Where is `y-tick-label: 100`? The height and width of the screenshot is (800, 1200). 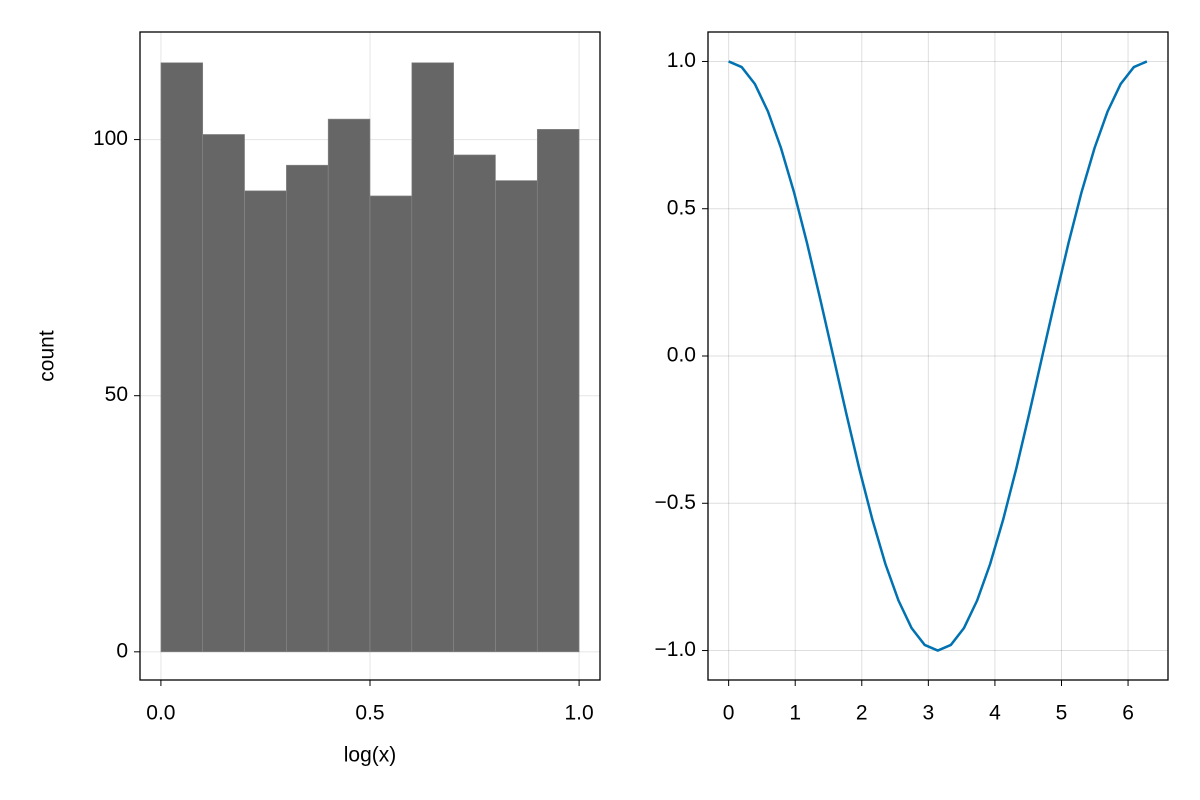
y-tick-label: 100 is located at coordinates (110, 138).